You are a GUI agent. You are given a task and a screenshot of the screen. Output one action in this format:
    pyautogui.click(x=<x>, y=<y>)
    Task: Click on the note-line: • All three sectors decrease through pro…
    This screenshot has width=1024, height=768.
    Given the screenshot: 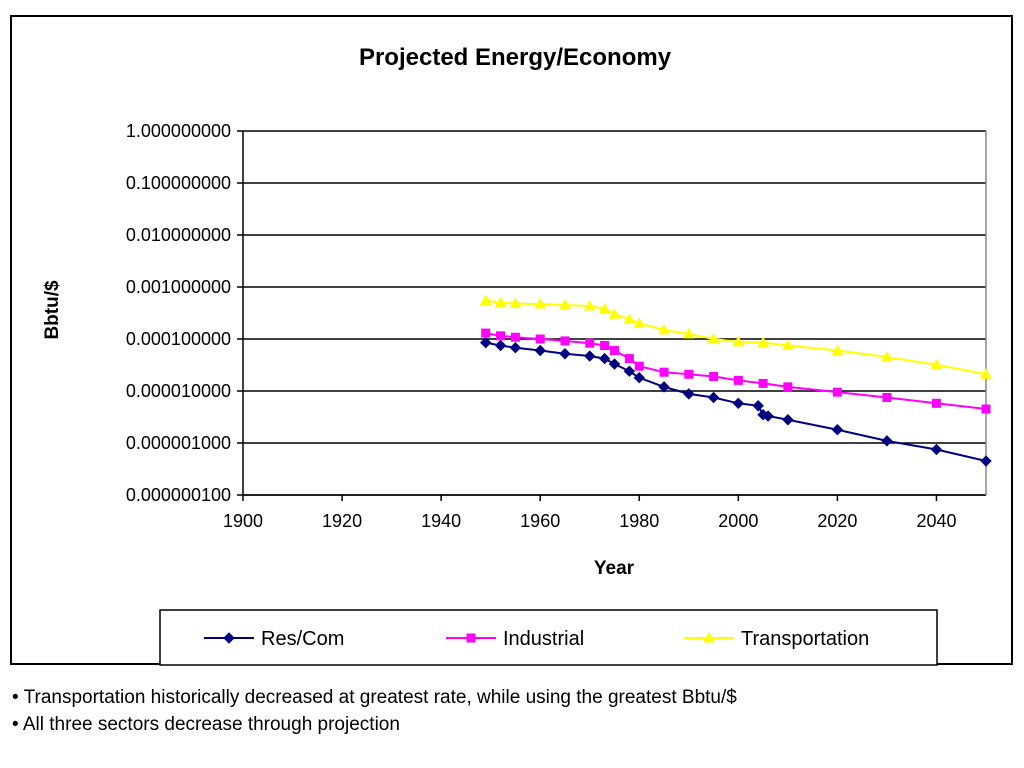 What is the action you would take?
    pyautogui.click(x=206, y=724)
    